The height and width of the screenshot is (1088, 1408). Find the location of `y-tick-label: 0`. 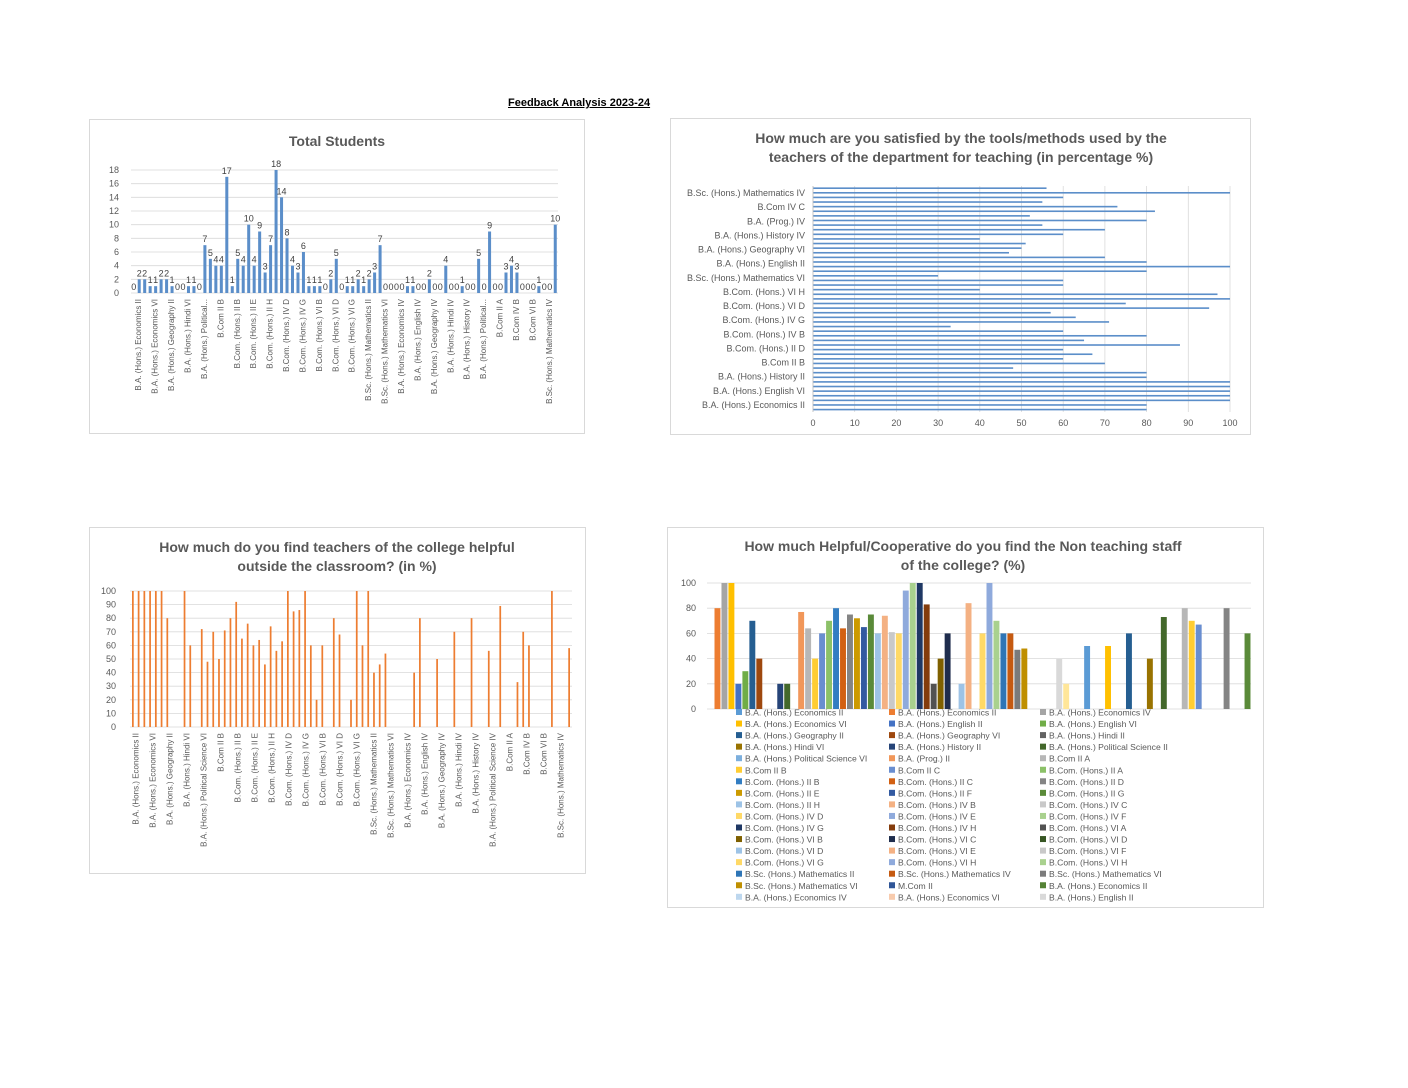

y-tick-label: 0 is located at coordinates (116, 293).